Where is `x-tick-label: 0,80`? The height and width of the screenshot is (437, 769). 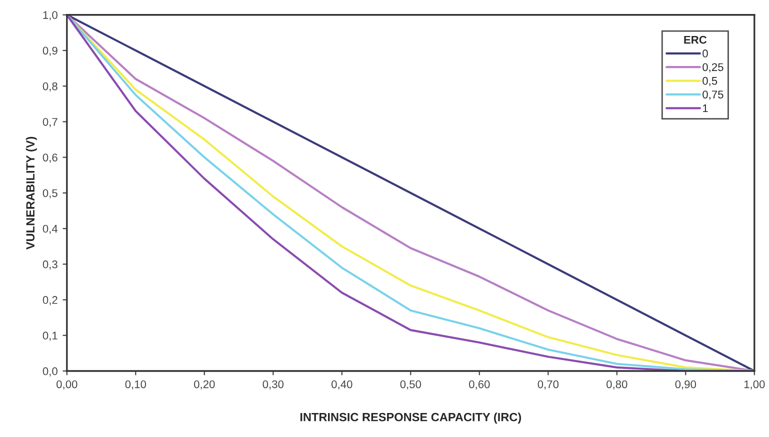 x-tick-label: 0,80 is located at coordinates (617, 385).